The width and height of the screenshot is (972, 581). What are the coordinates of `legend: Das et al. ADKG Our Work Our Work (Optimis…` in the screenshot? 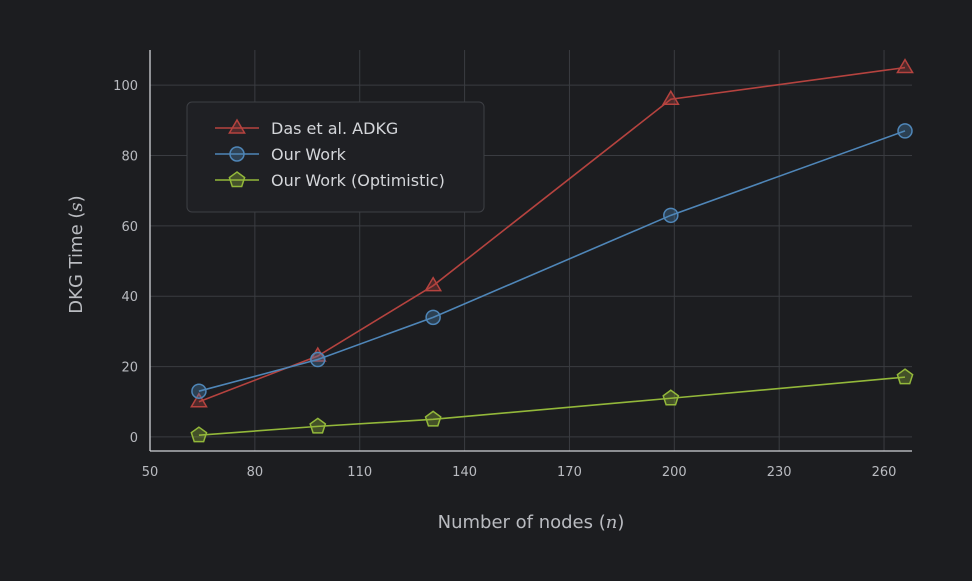 It's located at (335, 157).